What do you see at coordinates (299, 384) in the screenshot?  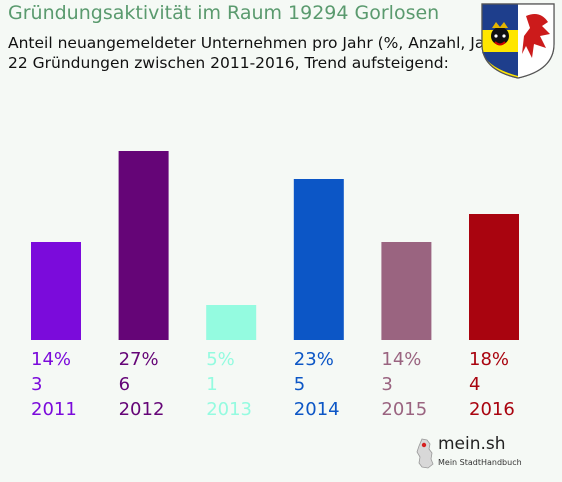 I see `count-label-2014: 5` at bounding box center [299, 384].